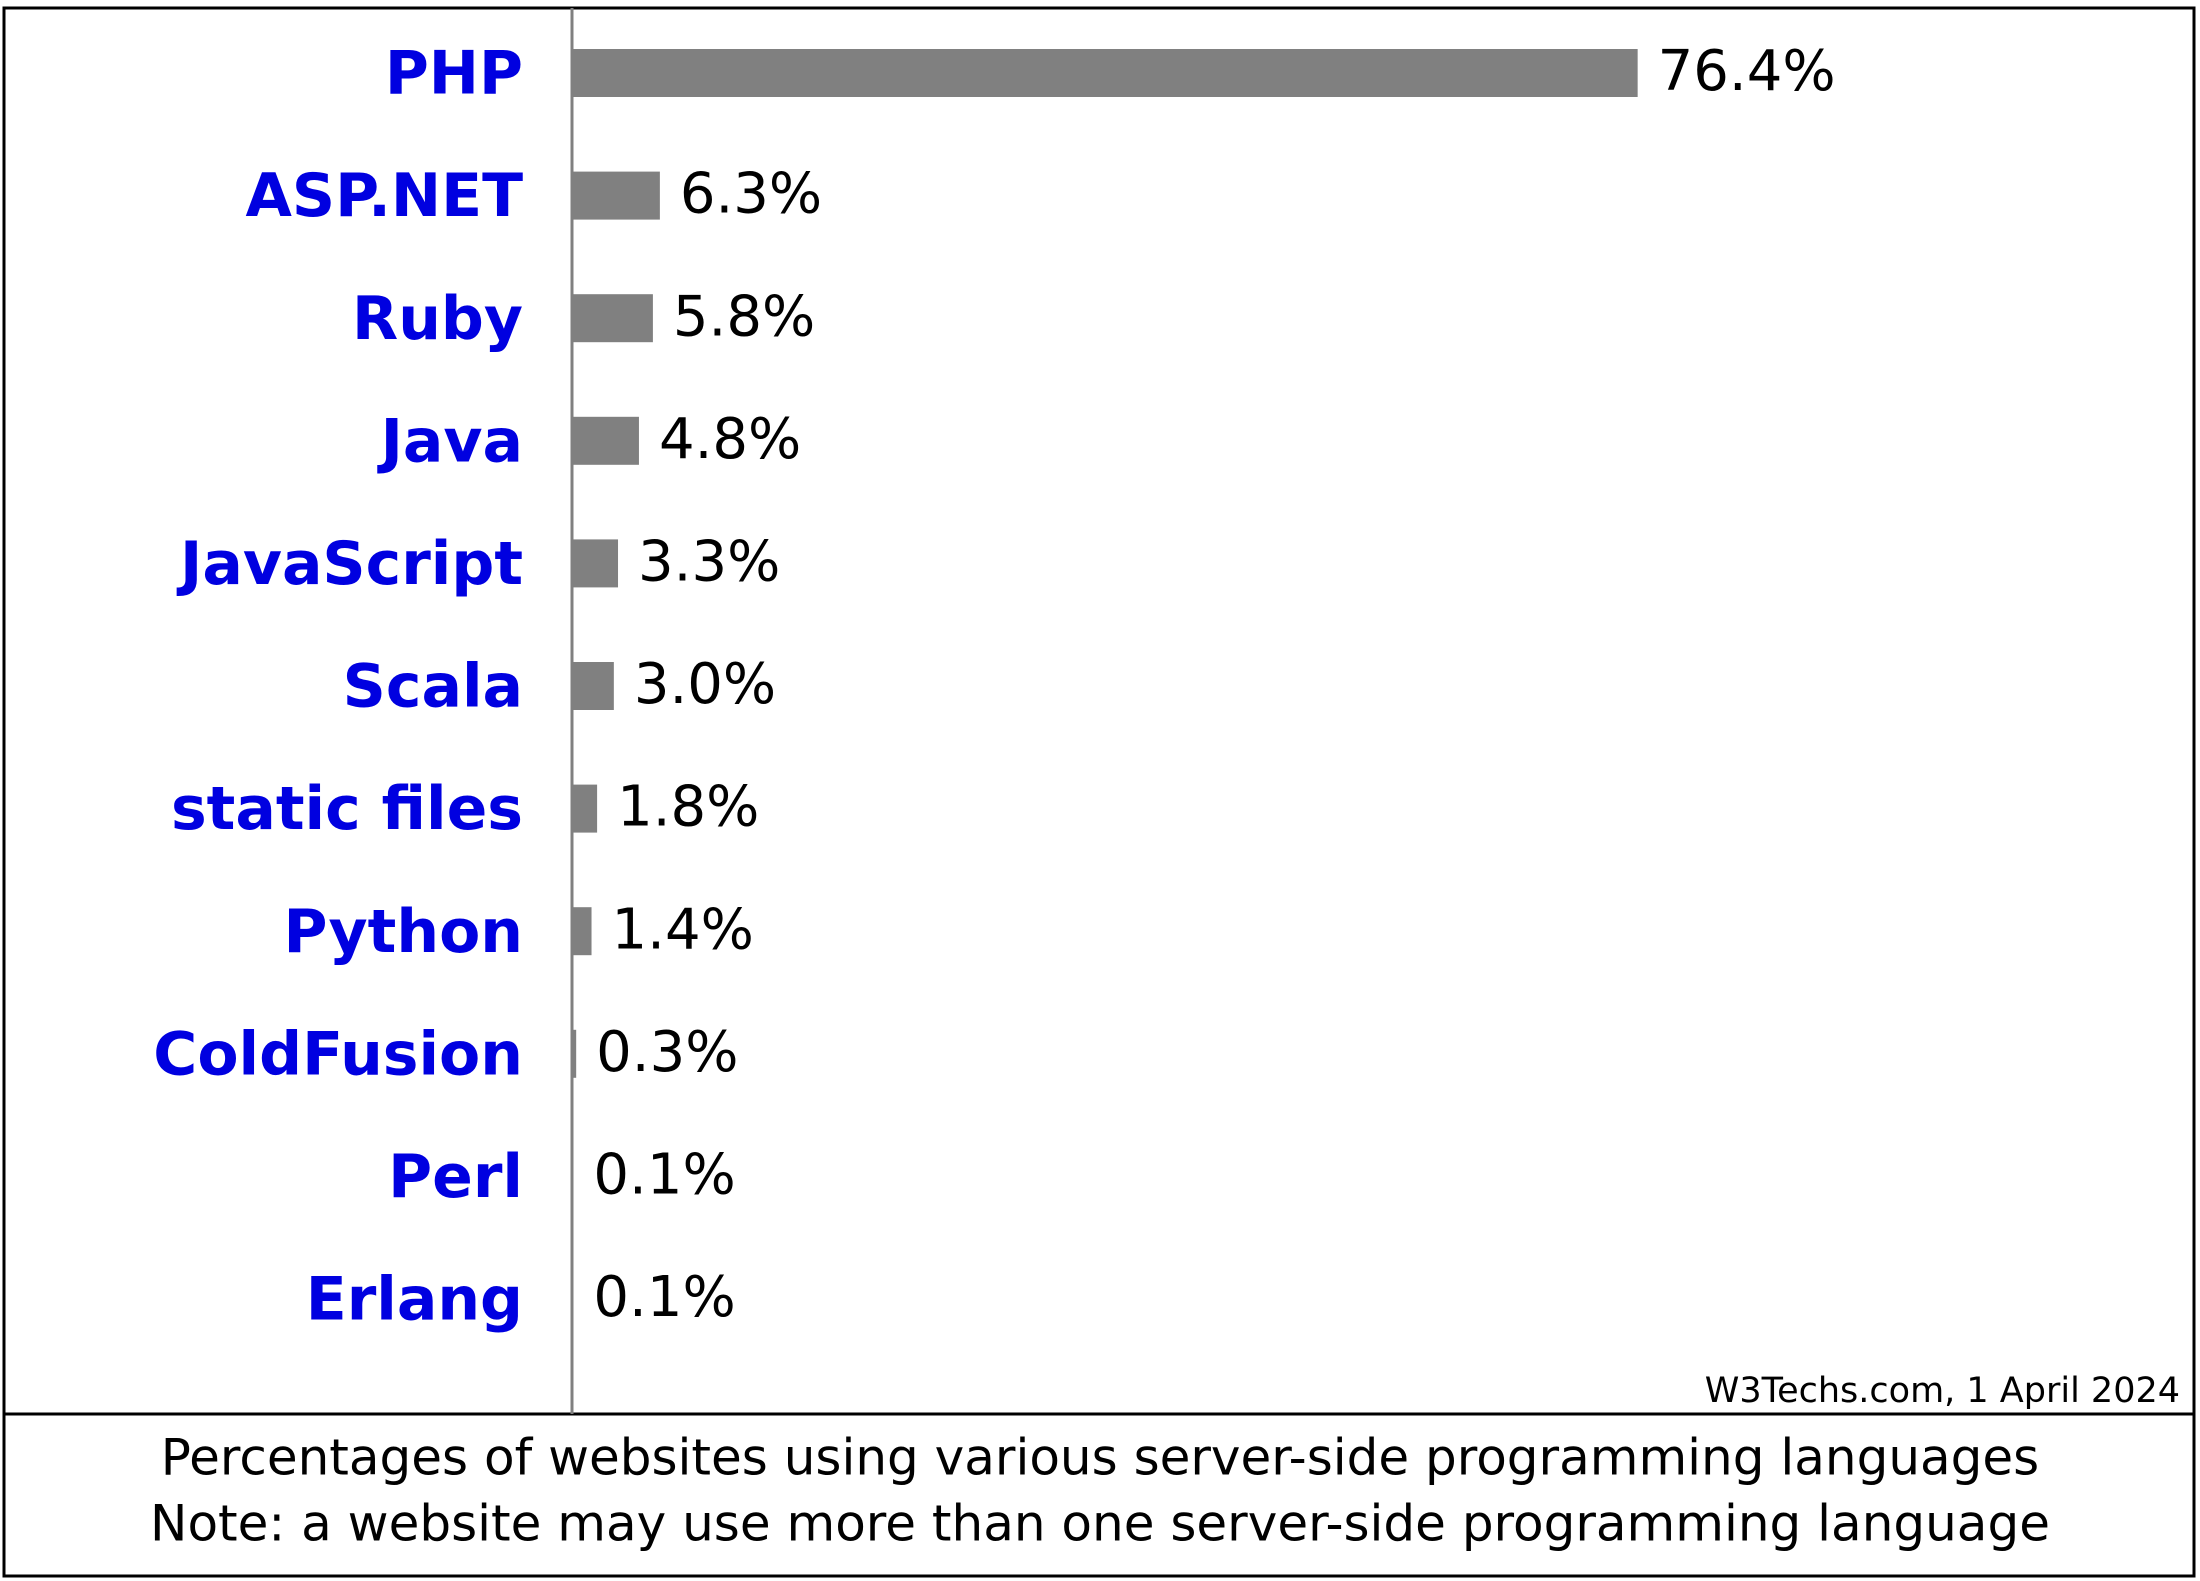 The width and height of the screenshot is (2200, 1581). What do you see at coordinates (455, 1177) in the screenshot?
I see `category-label: Perl` at bounding box center [455, 1177].